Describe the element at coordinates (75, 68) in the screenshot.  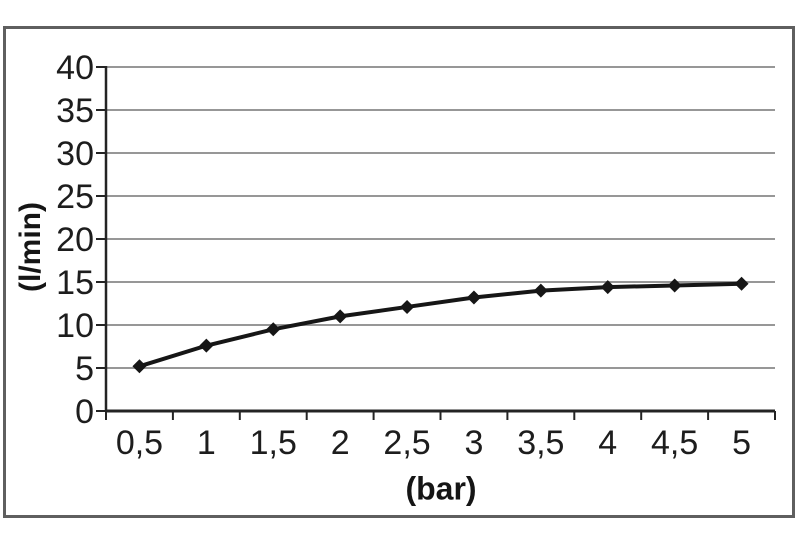
I see `y-tick-label: 40` at that location.